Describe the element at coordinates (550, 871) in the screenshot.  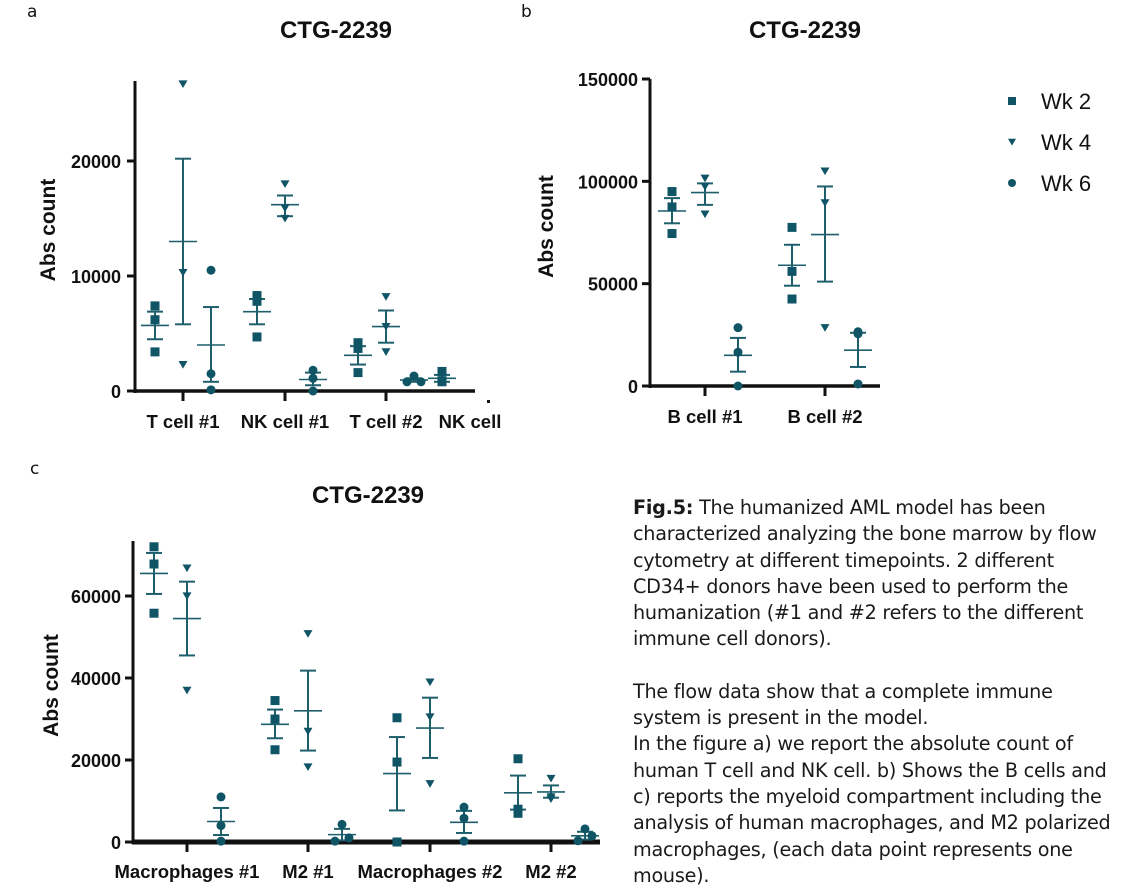
I see `x-tick-label-c: M2 #2` at that location.